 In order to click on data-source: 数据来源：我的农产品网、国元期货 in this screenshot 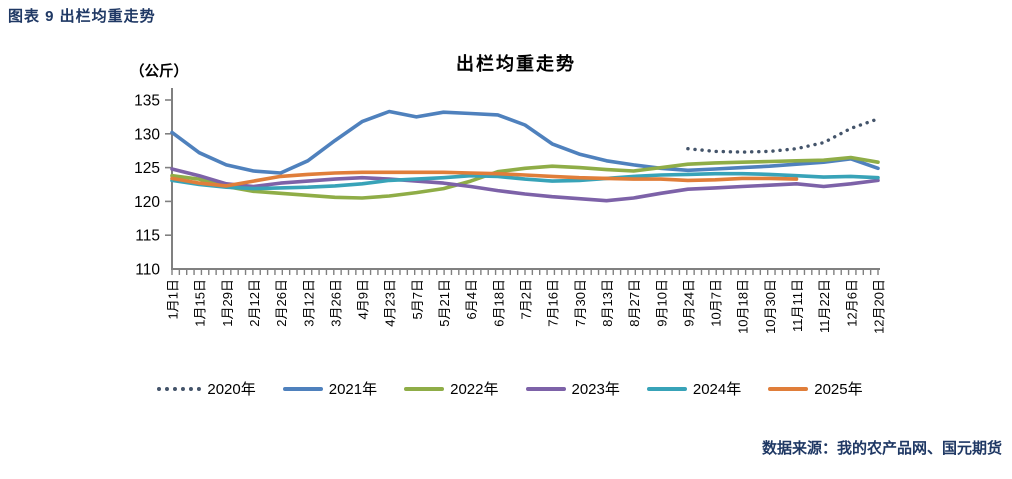, I will do `click(881, 448)`.